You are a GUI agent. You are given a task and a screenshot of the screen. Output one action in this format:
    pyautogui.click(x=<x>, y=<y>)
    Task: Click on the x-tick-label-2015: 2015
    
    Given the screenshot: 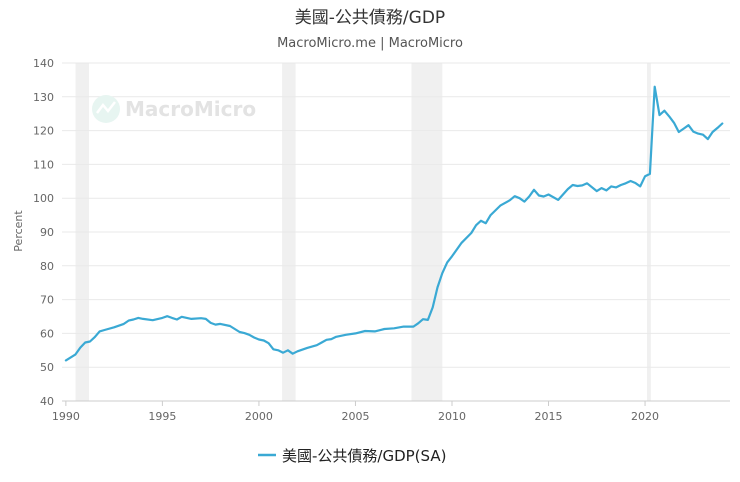 What is the action you would take?
    pyautogui.click(x=549, y=416)
    